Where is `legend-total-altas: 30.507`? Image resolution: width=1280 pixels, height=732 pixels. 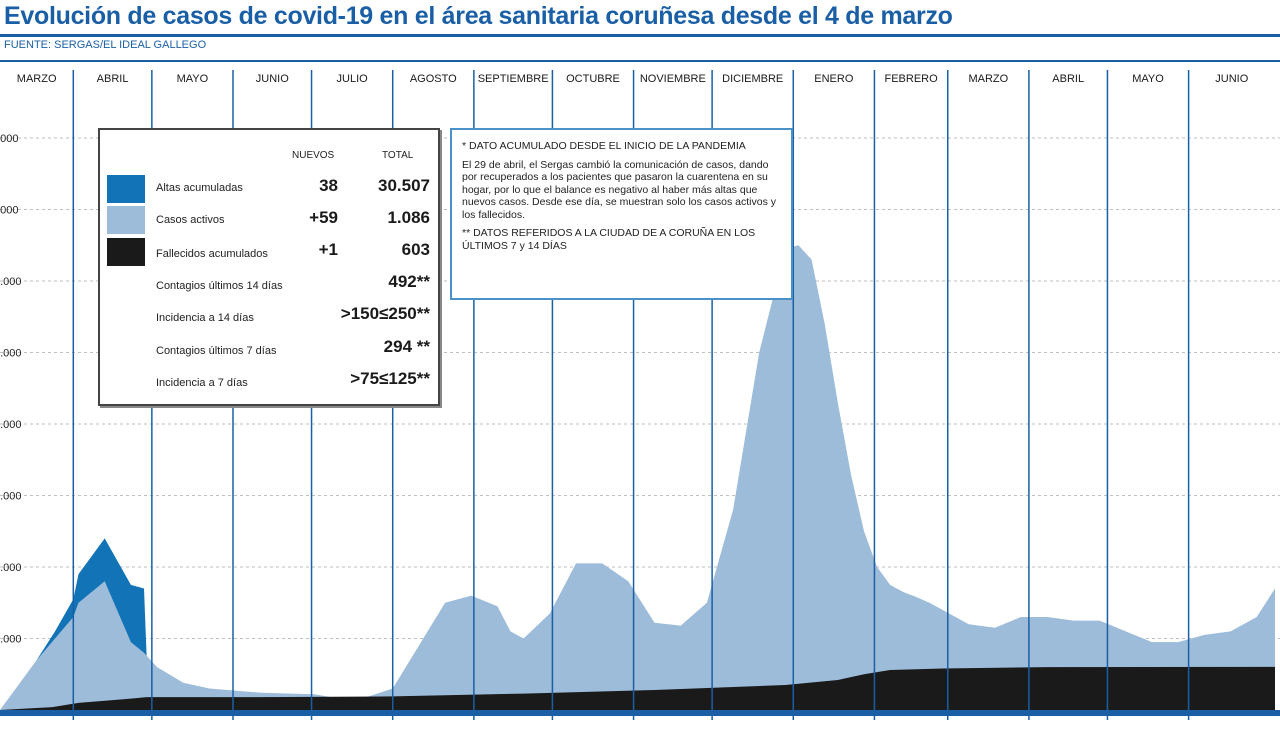
legend-total-altas: 30.507 is located at coordinates (404, 185).